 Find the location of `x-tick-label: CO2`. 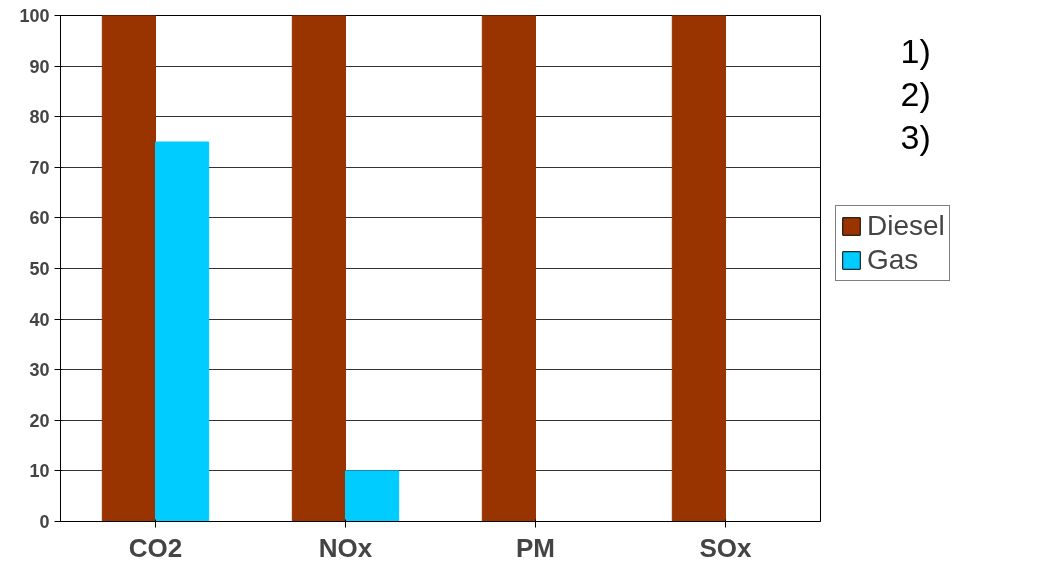

x-tick-label: CO2 is located at coordinates (155, 547).